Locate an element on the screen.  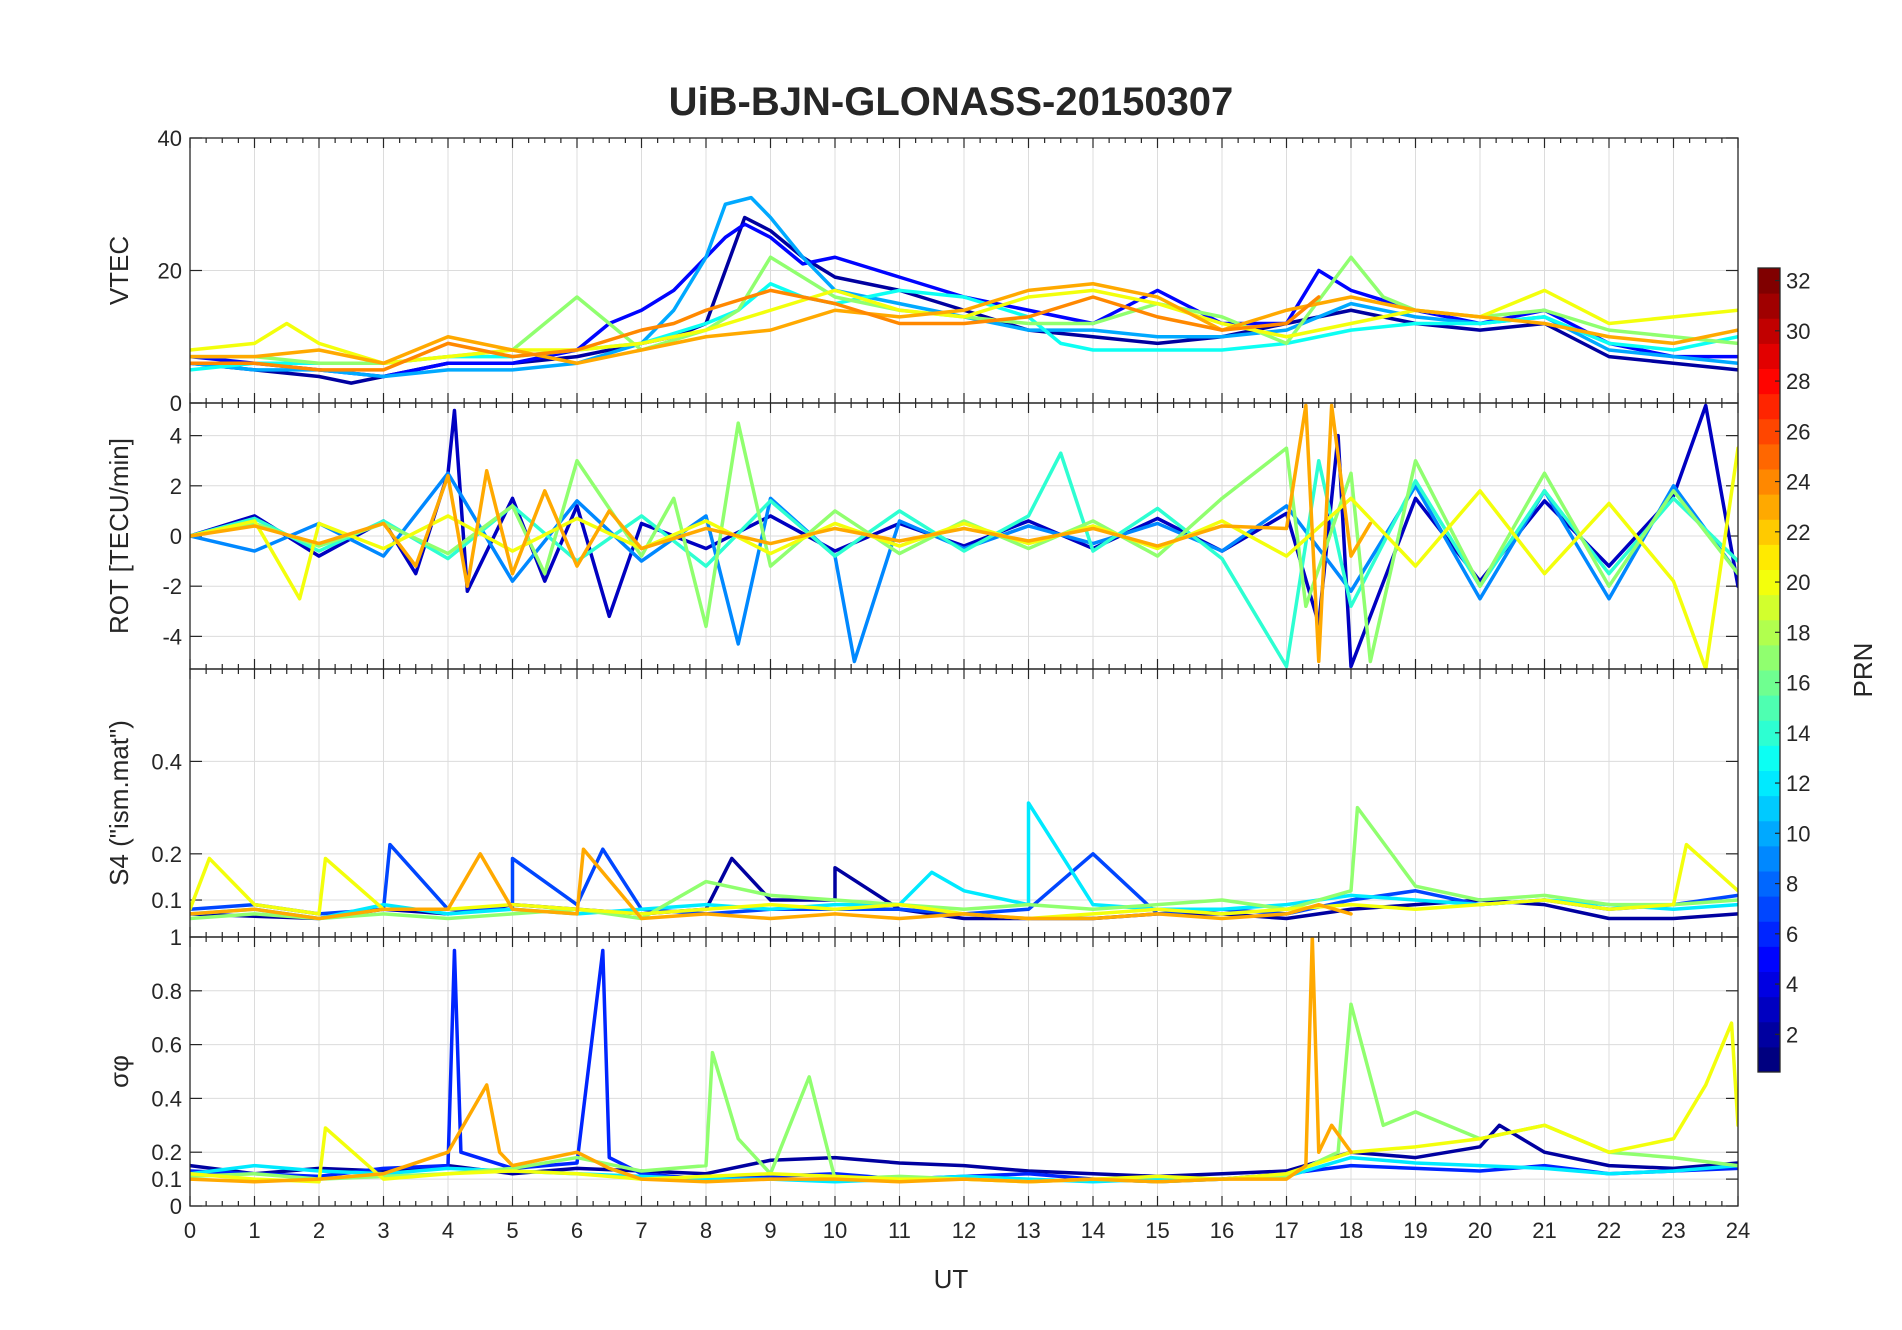
x-tick-label: 18 is located at coordinates (1351, 1230).